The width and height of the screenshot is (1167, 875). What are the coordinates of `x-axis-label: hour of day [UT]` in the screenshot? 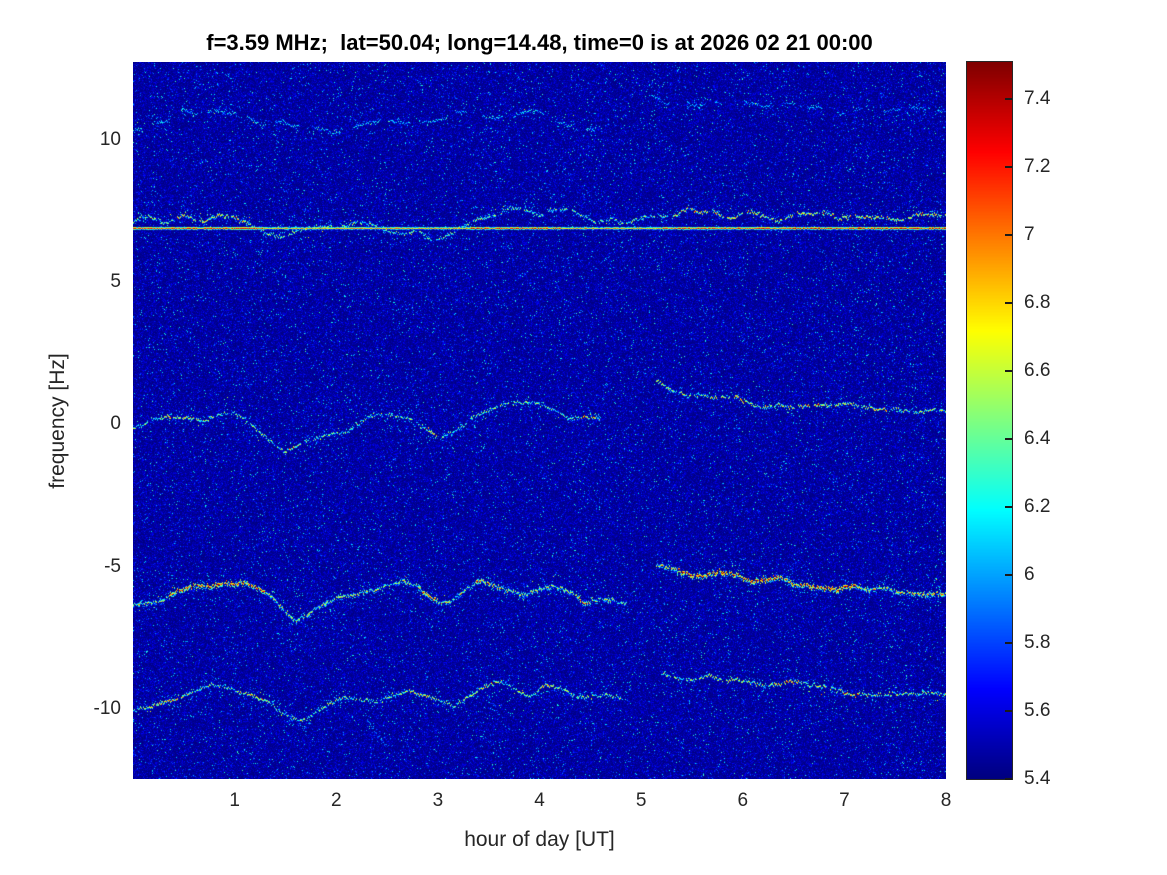 It's located at (539, 839).